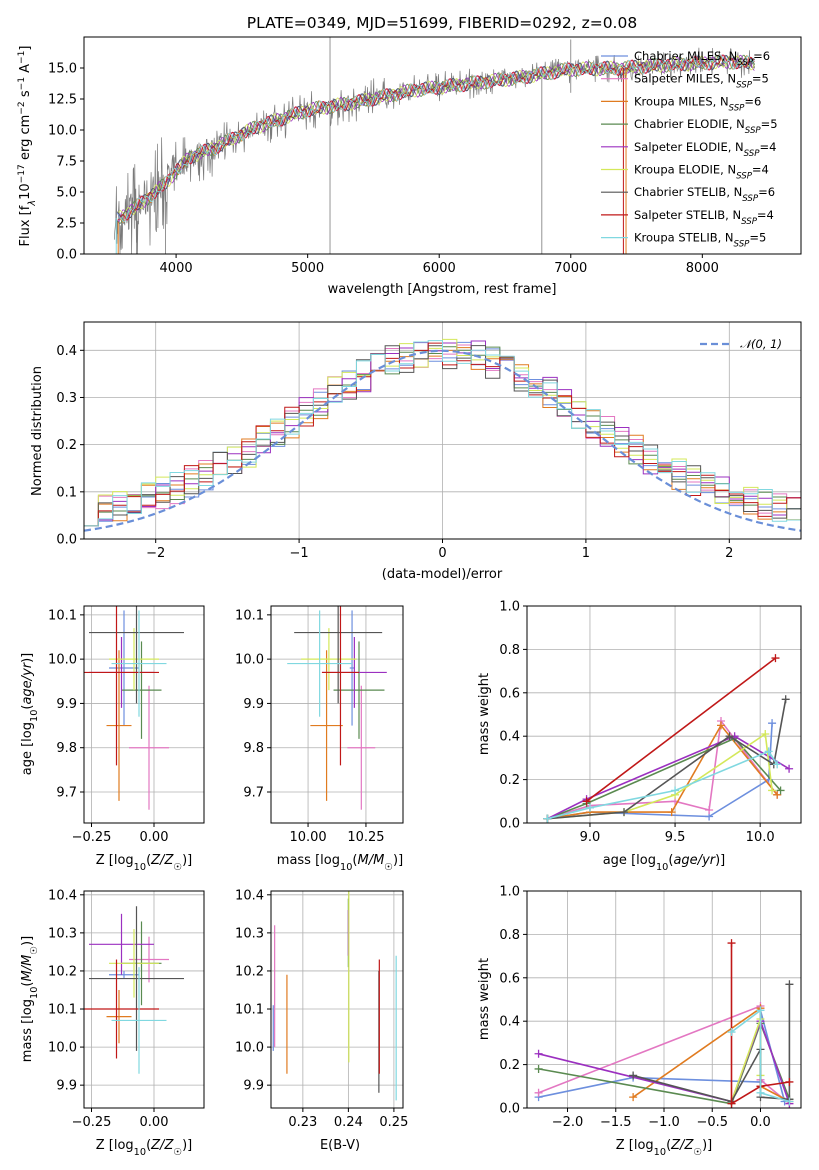 The width and height of the screenshot is (819, 1170). I want to click on x-tick-label: 0.25, so click(393, 1122).